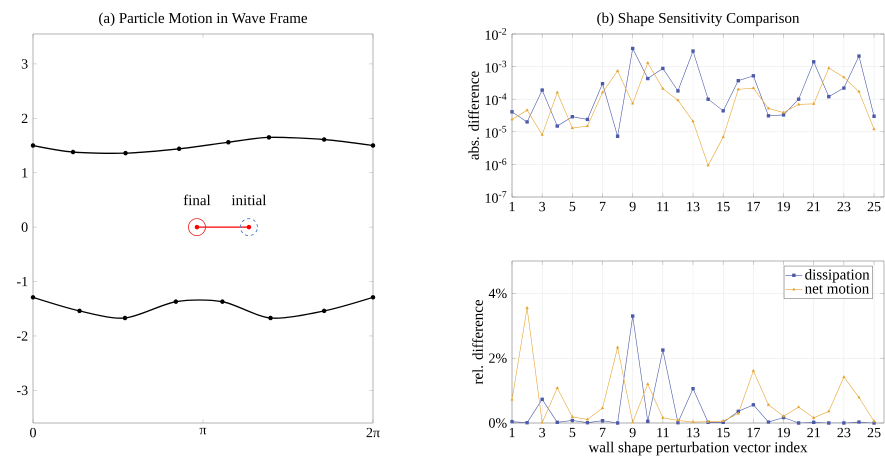  I want to click on legend-label: dissipation, so click(837, 276).